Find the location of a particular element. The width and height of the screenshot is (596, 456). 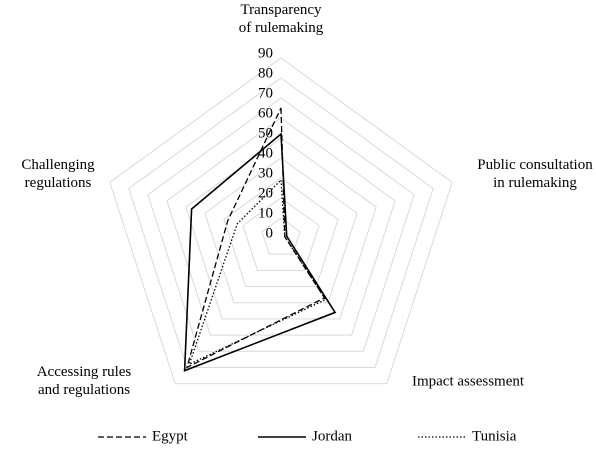

r-tick-label: 60 is located at coordinates (265, 113).